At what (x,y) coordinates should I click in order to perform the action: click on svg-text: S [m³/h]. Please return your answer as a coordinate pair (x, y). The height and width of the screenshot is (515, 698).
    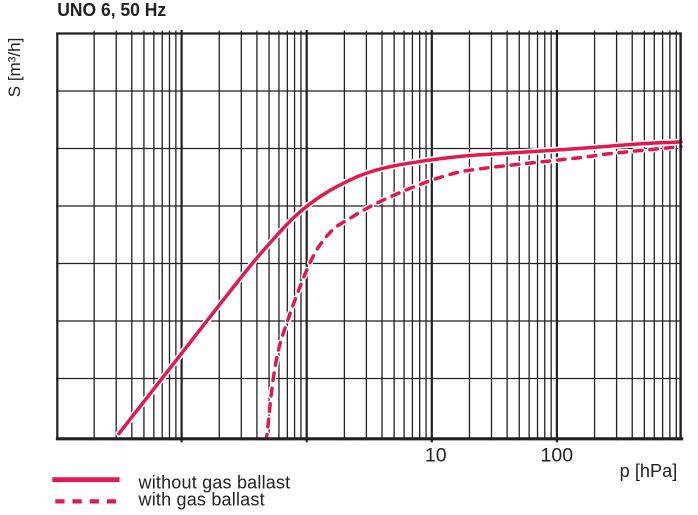
    Looking at the image, I should click on (14, 68).